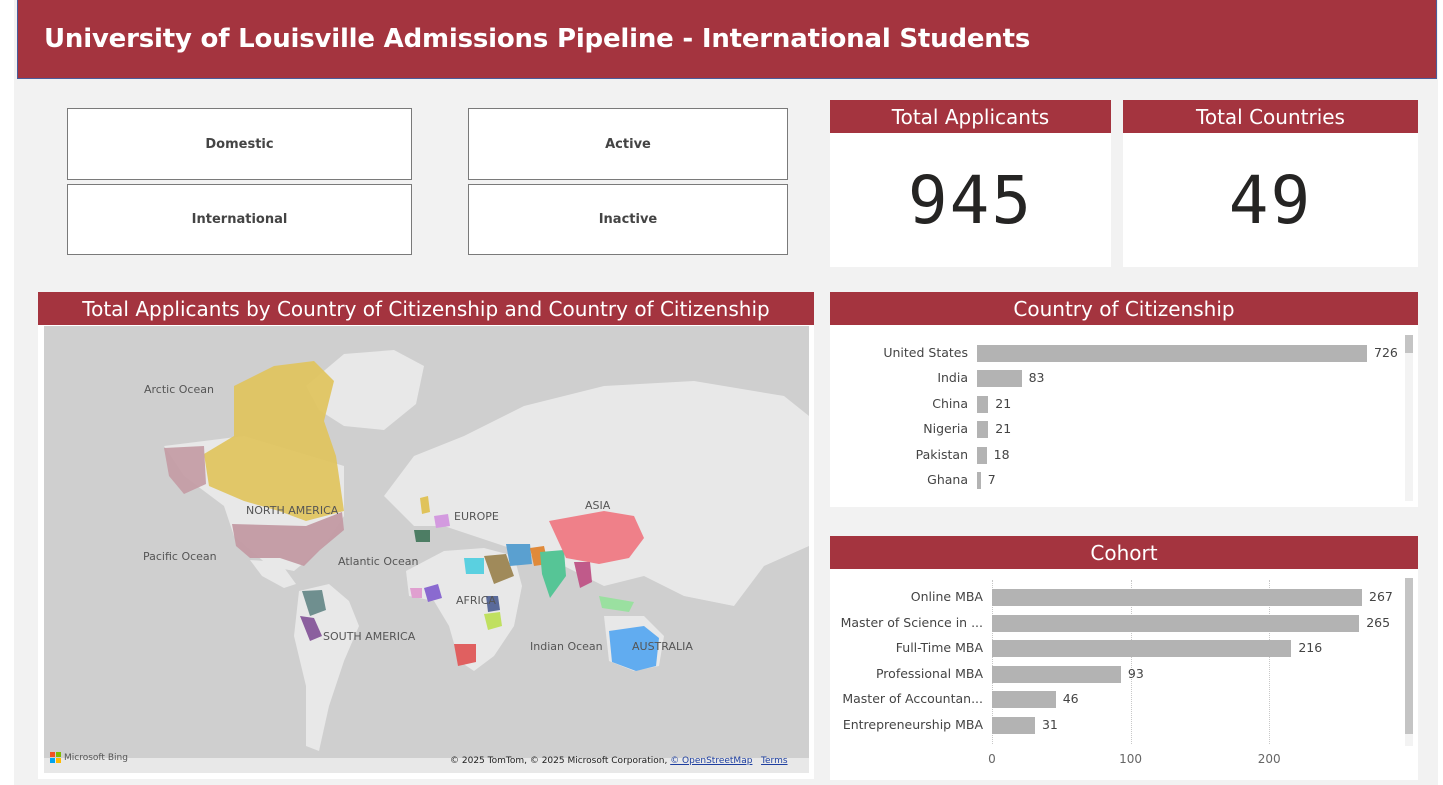 The width and height of the screenshot is (1443, 785). I want to click on label-indian-ocean: Indian Ocean, so click(566, 646).